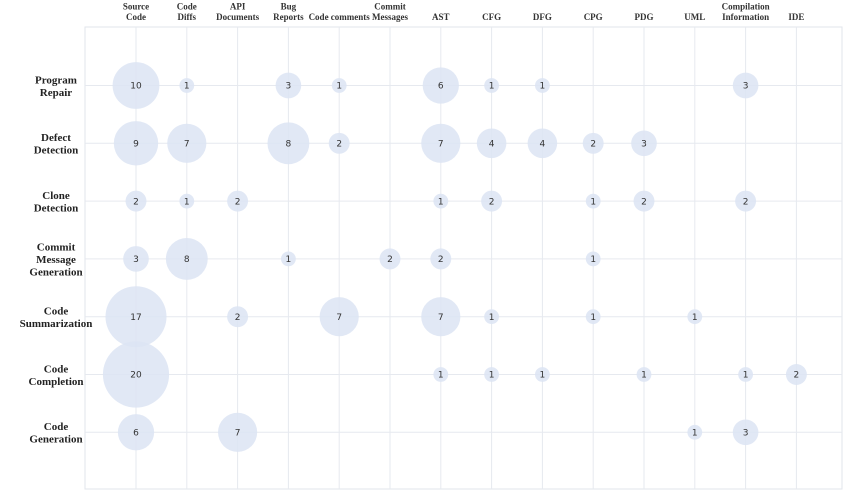 Image resolution: width=847 pixels, height=495 pixels. What do you see at coordinates (136, 376) in the screenshot?
I see `bubble-value-label: 20` at bounding box center [136, 376].